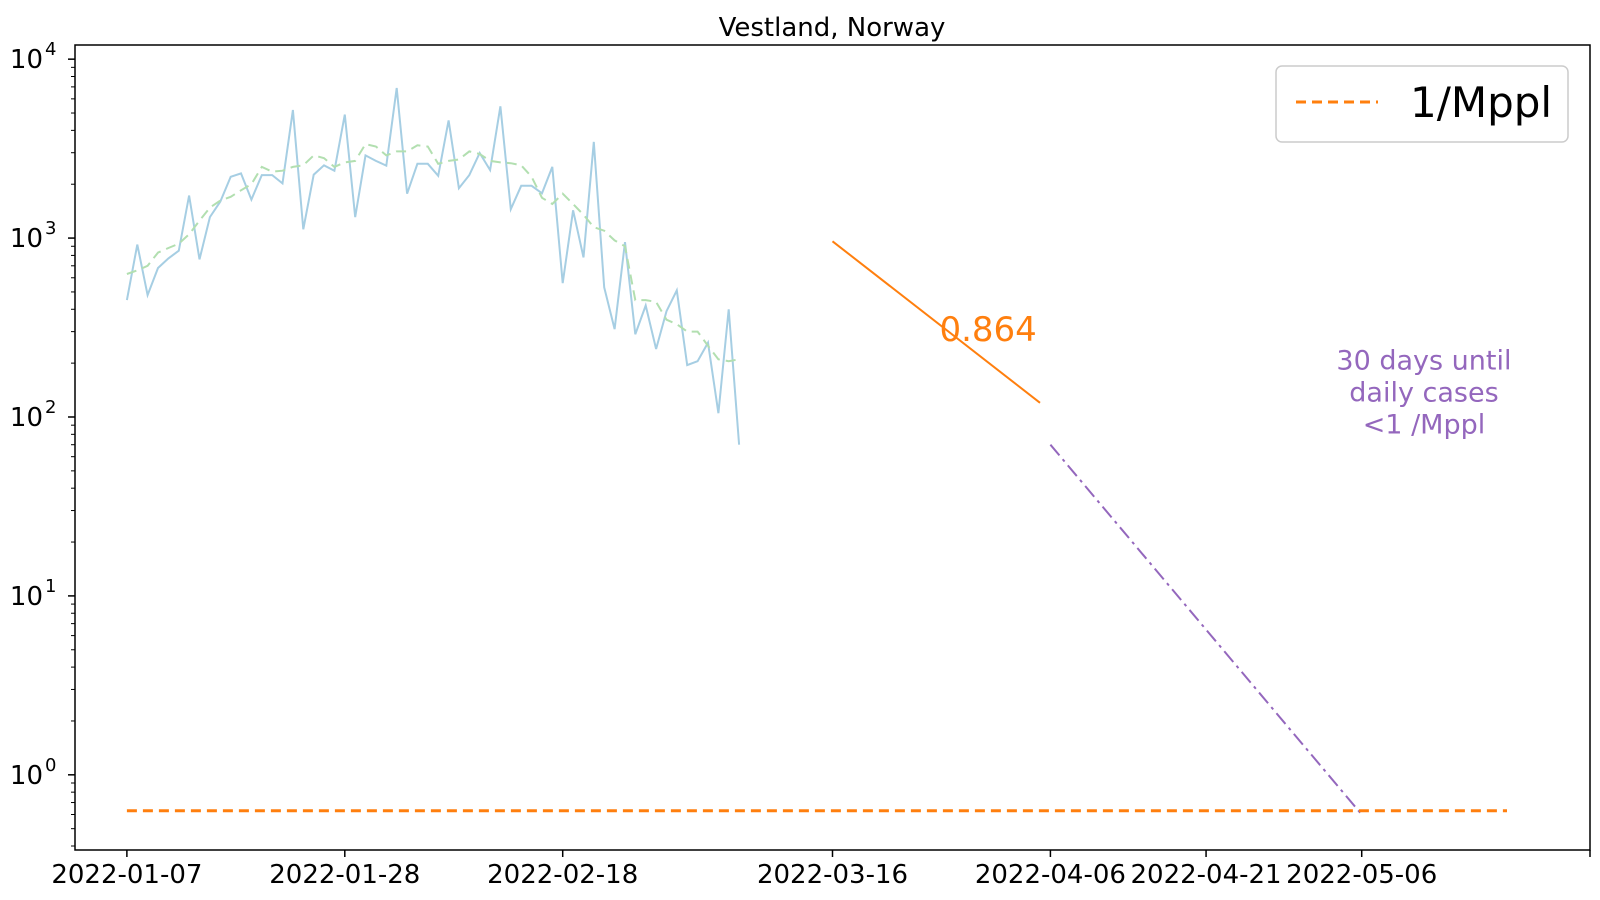  I want to click on legend-box, so click(1422, 104).